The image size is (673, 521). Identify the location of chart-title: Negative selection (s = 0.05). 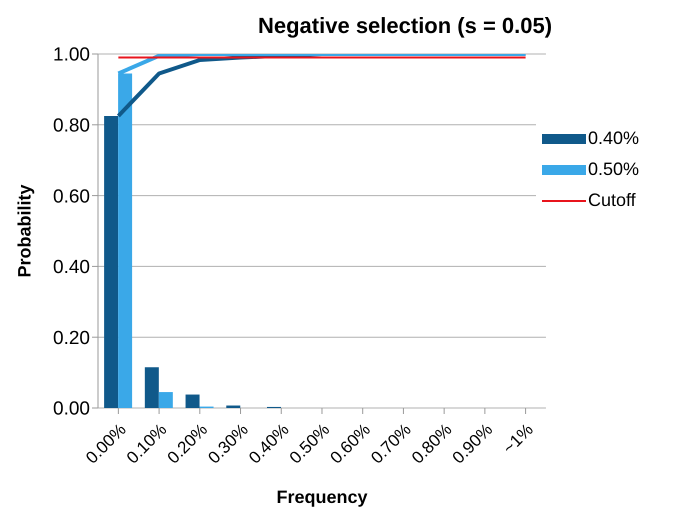
(405, 26).